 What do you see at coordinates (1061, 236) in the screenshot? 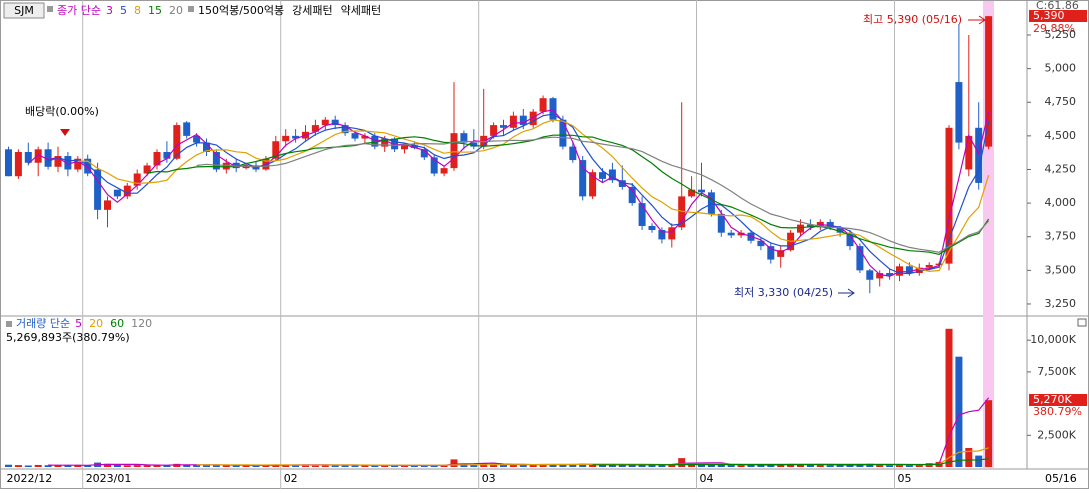
I see `y-tick-label: 3,750` at bounding box center [1061, 236].